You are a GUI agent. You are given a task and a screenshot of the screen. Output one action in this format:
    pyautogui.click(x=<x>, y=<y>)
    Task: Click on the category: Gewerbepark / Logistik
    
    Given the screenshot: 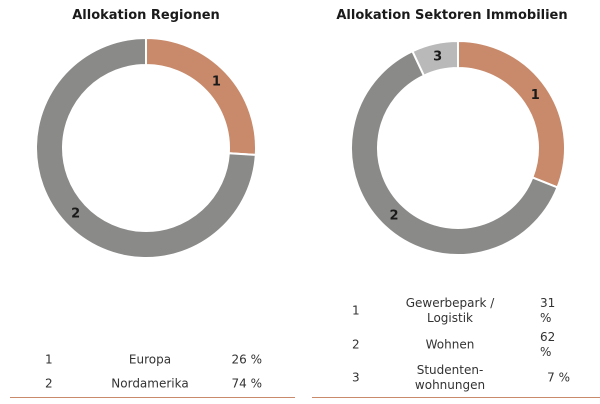 What is the action you would take?
    pyautogui.click(x=450, y=310)
    